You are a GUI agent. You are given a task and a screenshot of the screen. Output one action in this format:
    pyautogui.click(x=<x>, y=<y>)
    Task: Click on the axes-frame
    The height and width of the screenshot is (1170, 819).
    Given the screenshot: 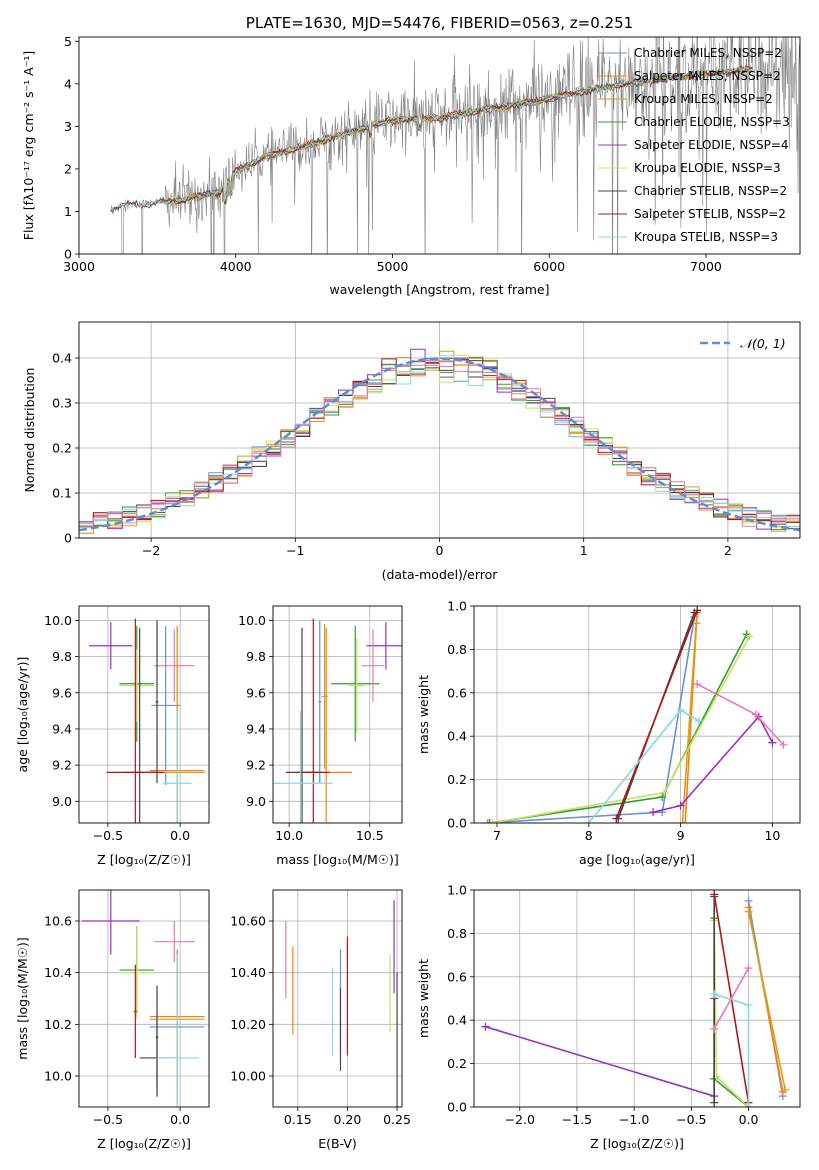 What is the action you would take?
    pyautogui.click(x=337, y=714)
    